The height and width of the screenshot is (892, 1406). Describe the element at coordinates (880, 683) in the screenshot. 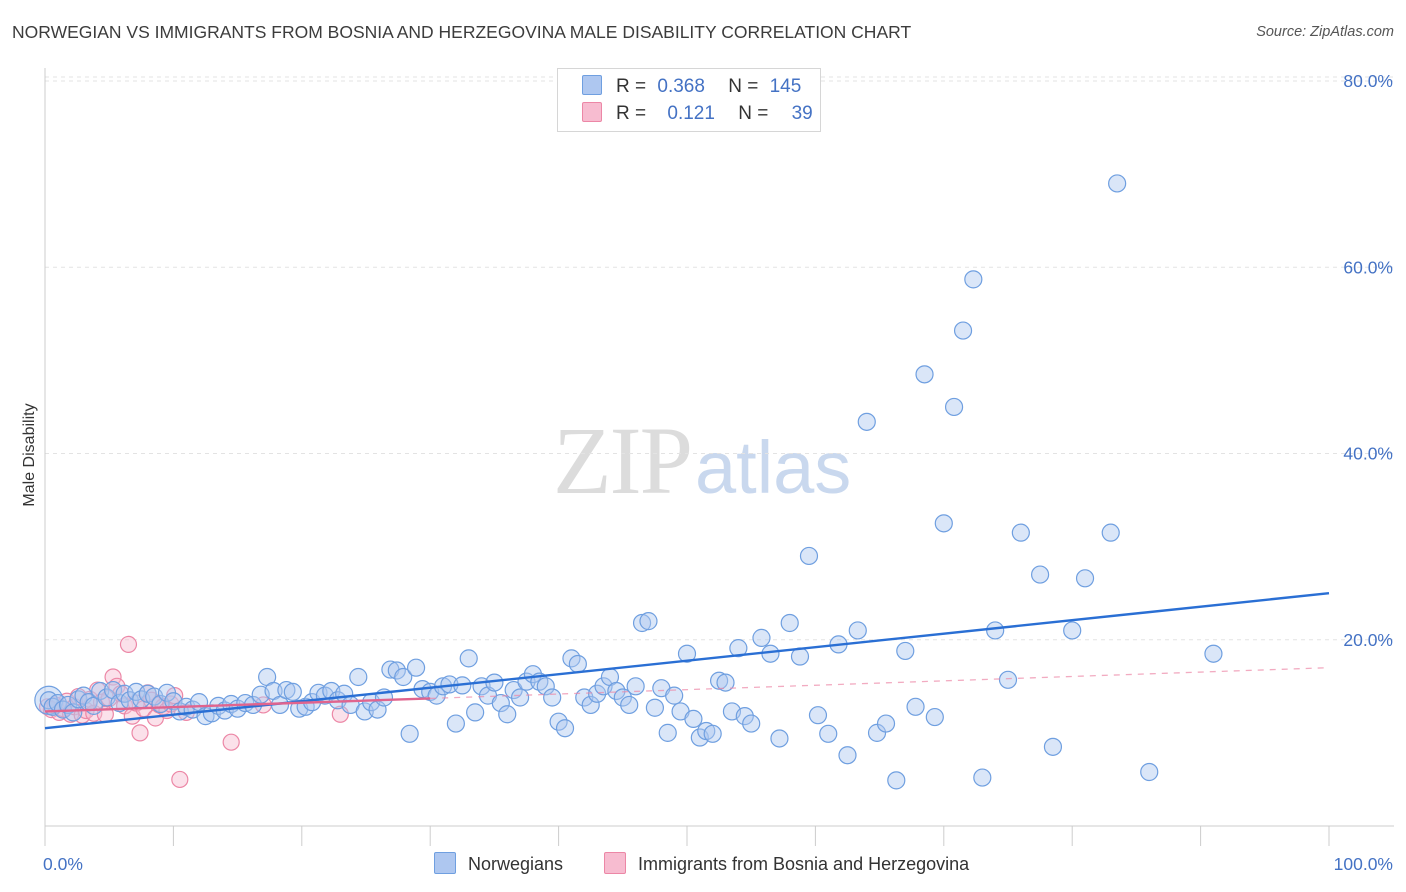

I see `immigrants-trend-extension` at that location.